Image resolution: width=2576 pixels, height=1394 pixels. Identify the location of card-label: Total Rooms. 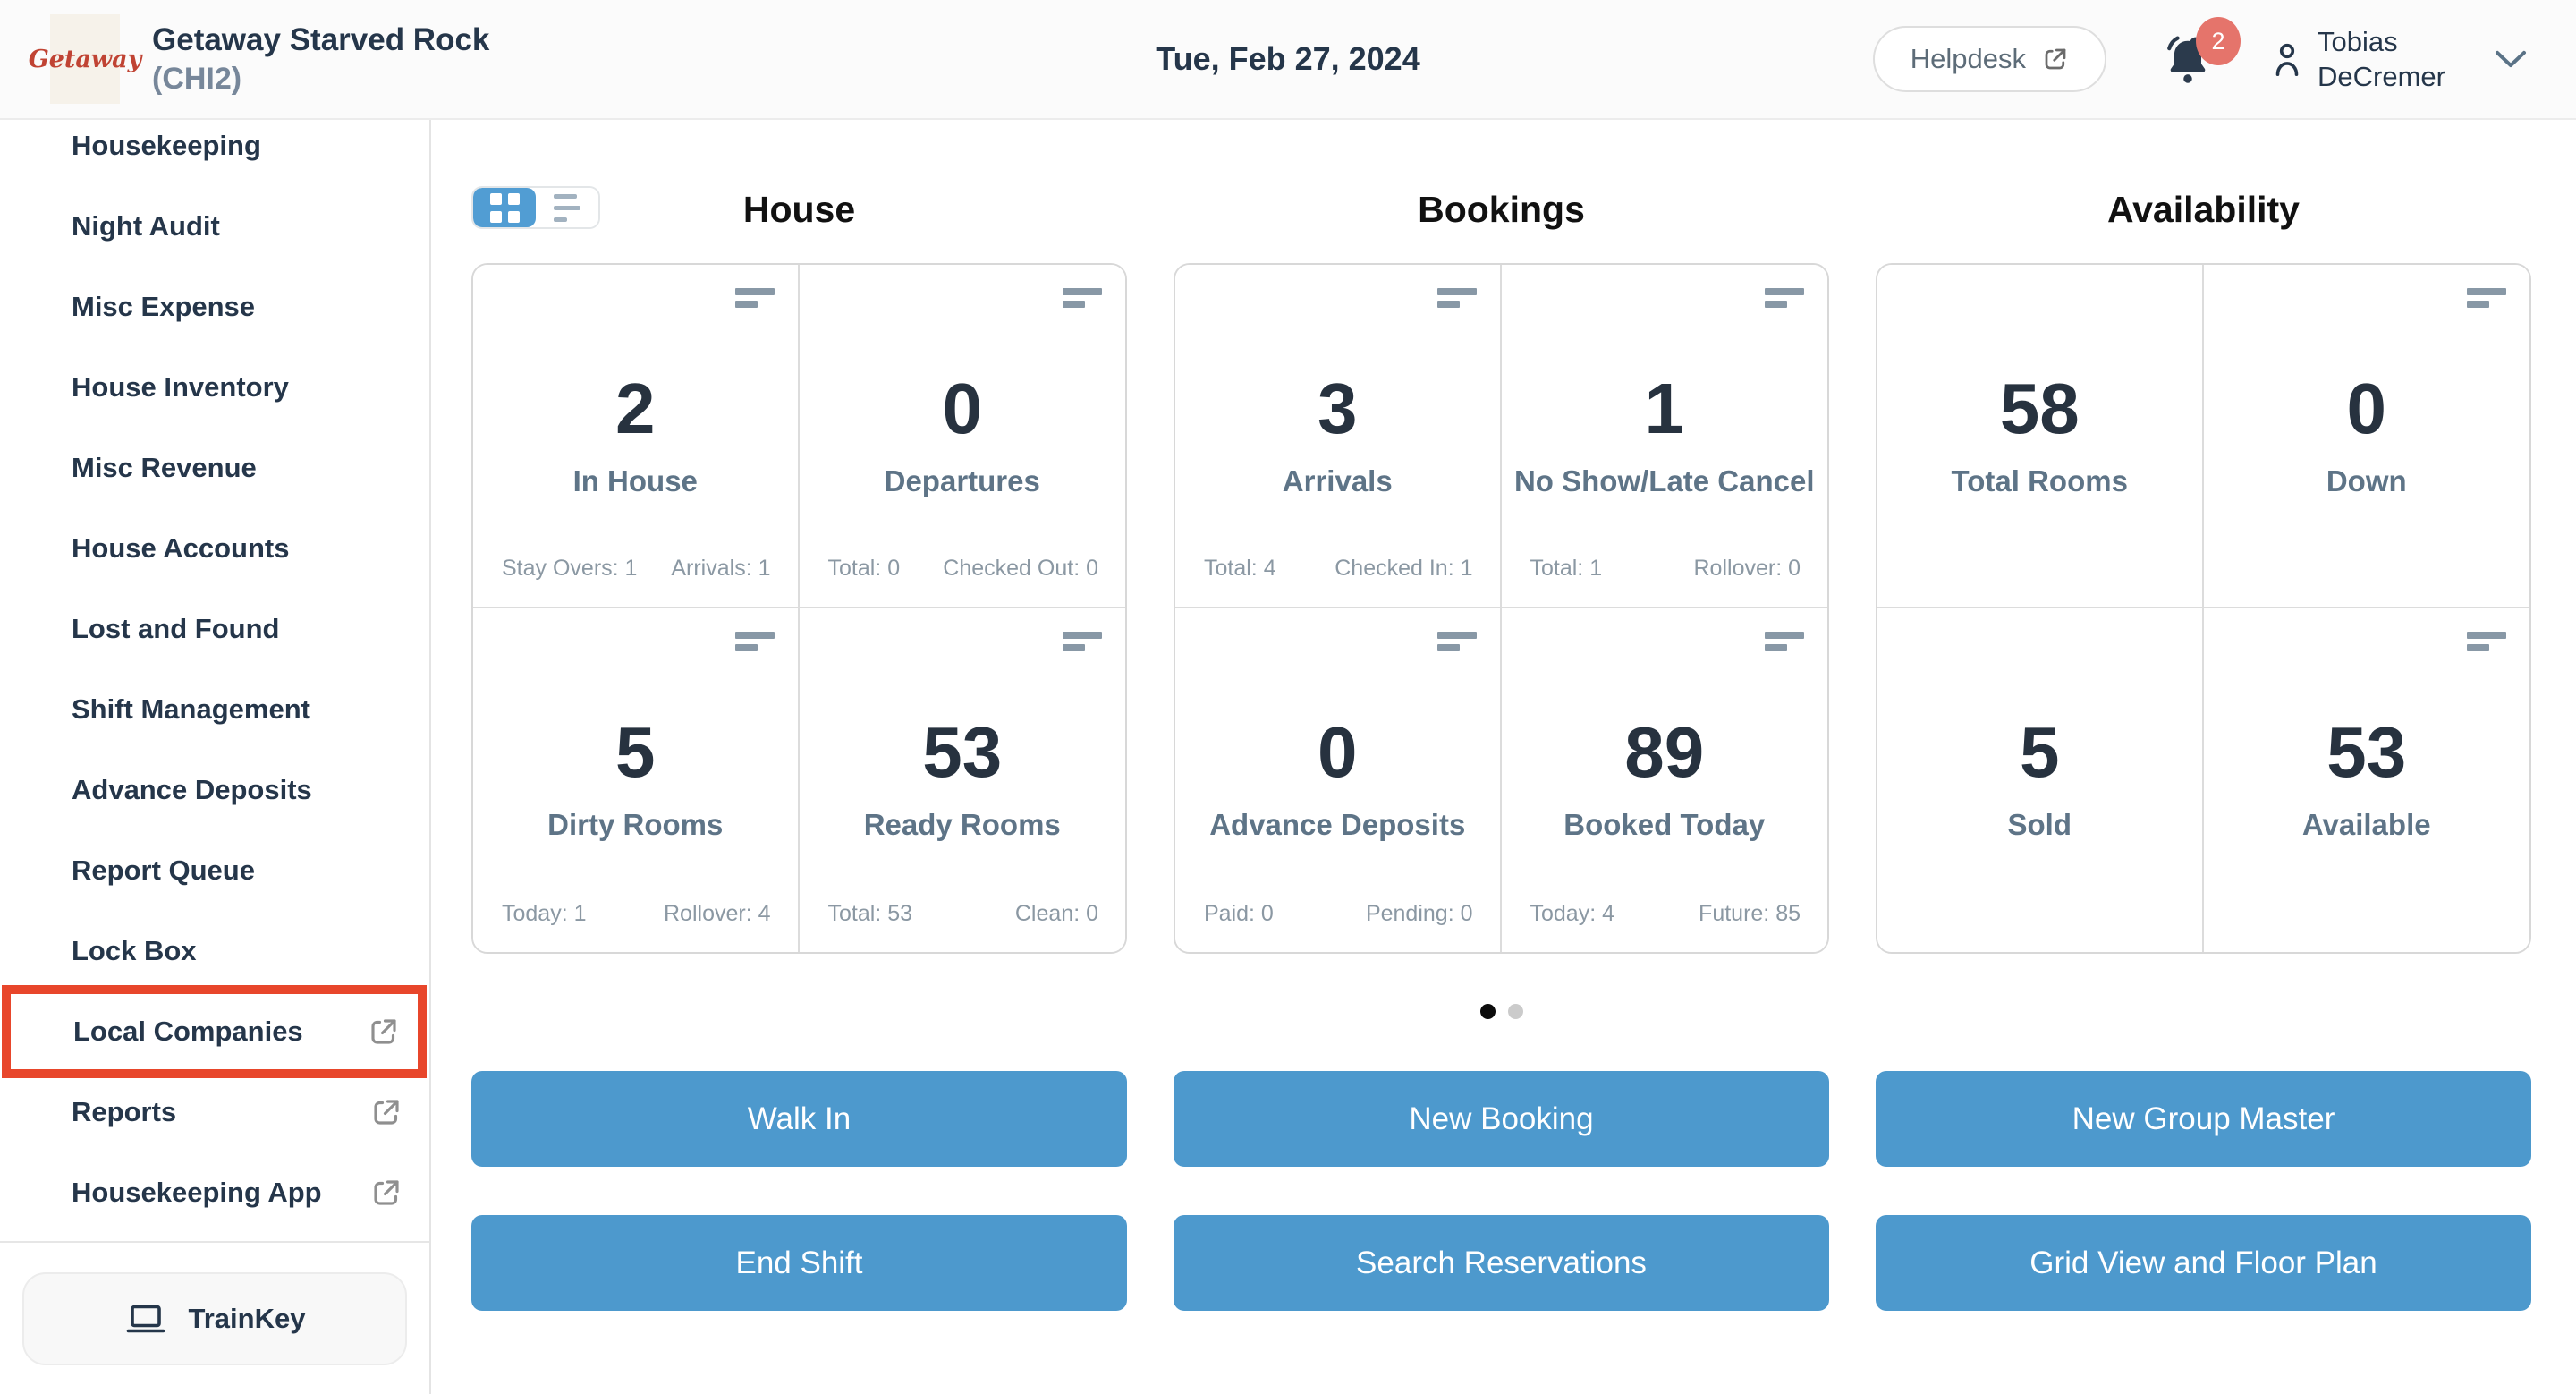
(2039, 480).